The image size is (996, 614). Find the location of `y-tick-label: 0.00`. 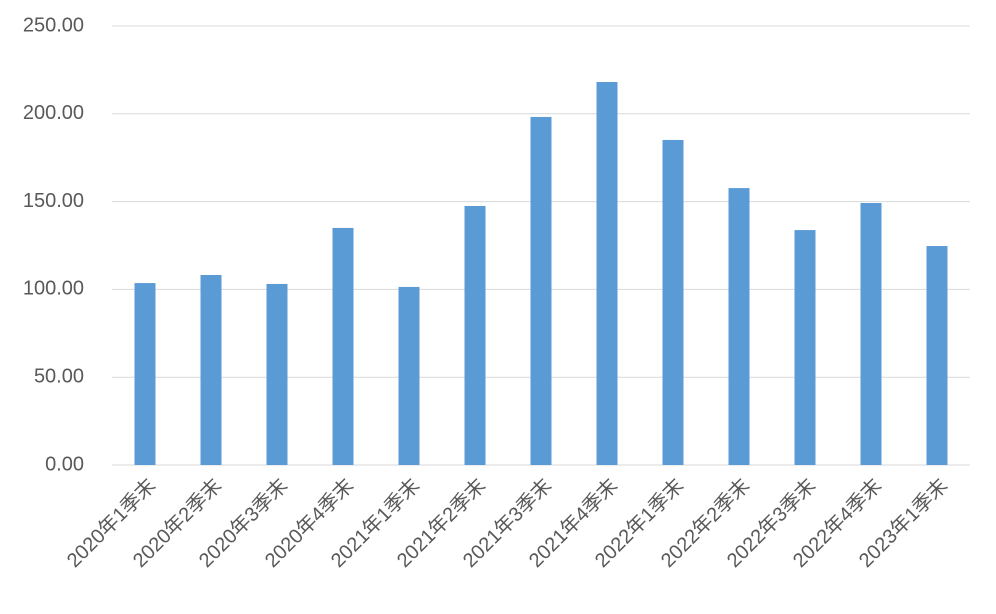

y-tick-label: 0.00 is located at coordinates (64, 464).